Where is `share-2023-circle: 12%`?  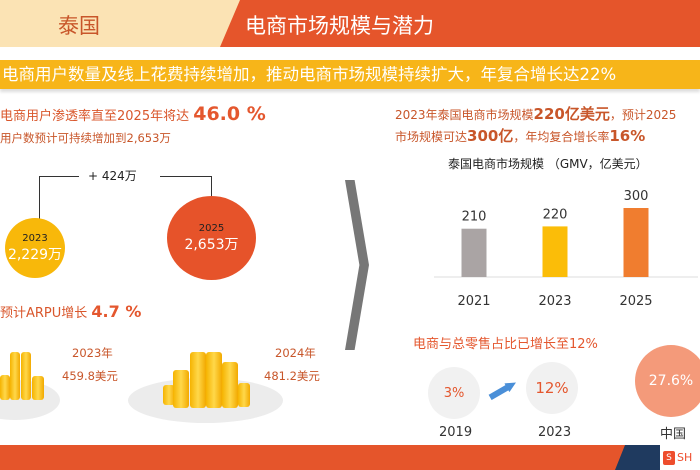
share-2023-circle: 12% is located at coordinates (552, 388).